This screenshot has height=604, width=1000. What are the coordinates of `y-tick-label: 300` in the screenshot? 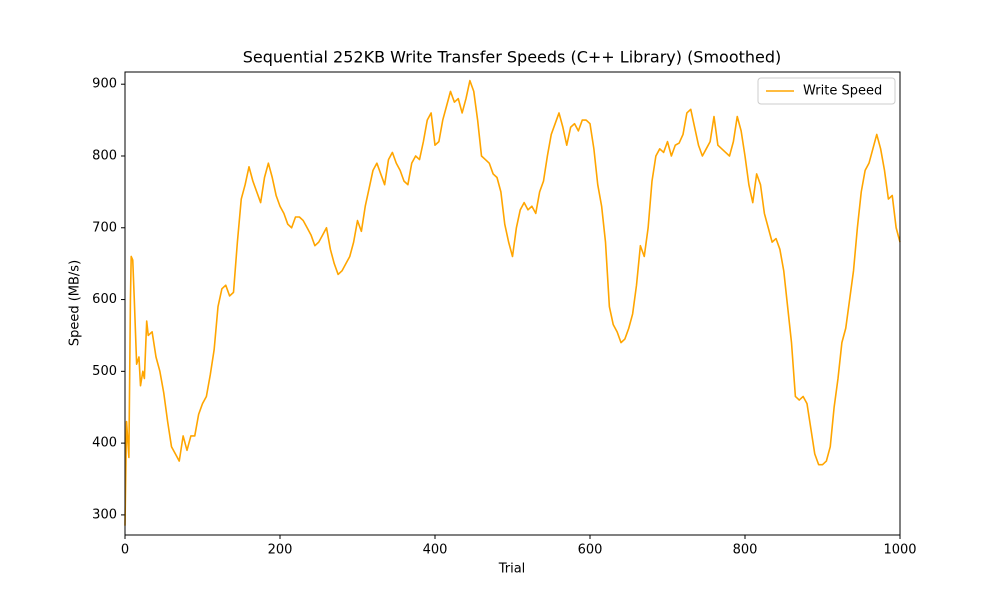 It's located at (104, 514).